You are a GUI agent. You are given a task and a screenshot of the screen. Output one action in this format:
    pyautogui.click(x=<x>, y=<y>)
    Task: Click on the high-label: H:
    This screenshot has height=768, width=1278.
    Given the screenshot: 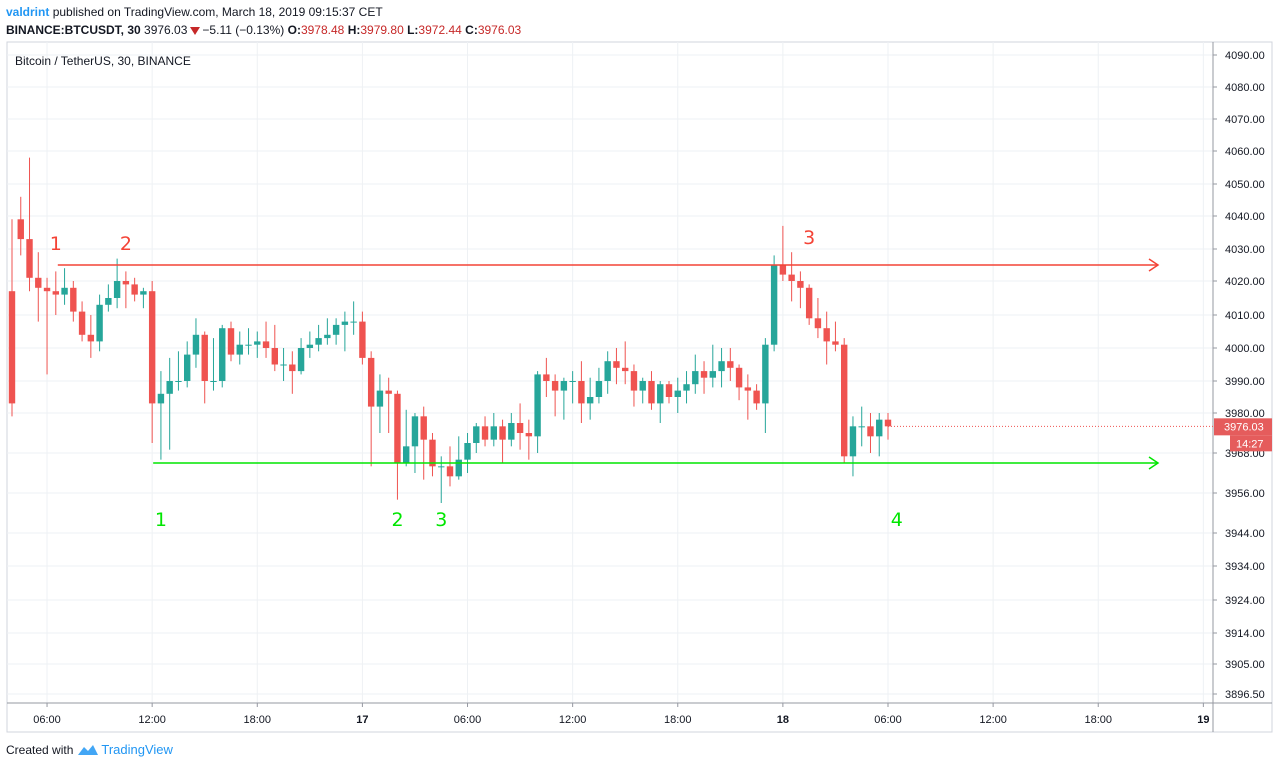 What is the action you would take?
    pyautogui.click(x=354, y=30)
    